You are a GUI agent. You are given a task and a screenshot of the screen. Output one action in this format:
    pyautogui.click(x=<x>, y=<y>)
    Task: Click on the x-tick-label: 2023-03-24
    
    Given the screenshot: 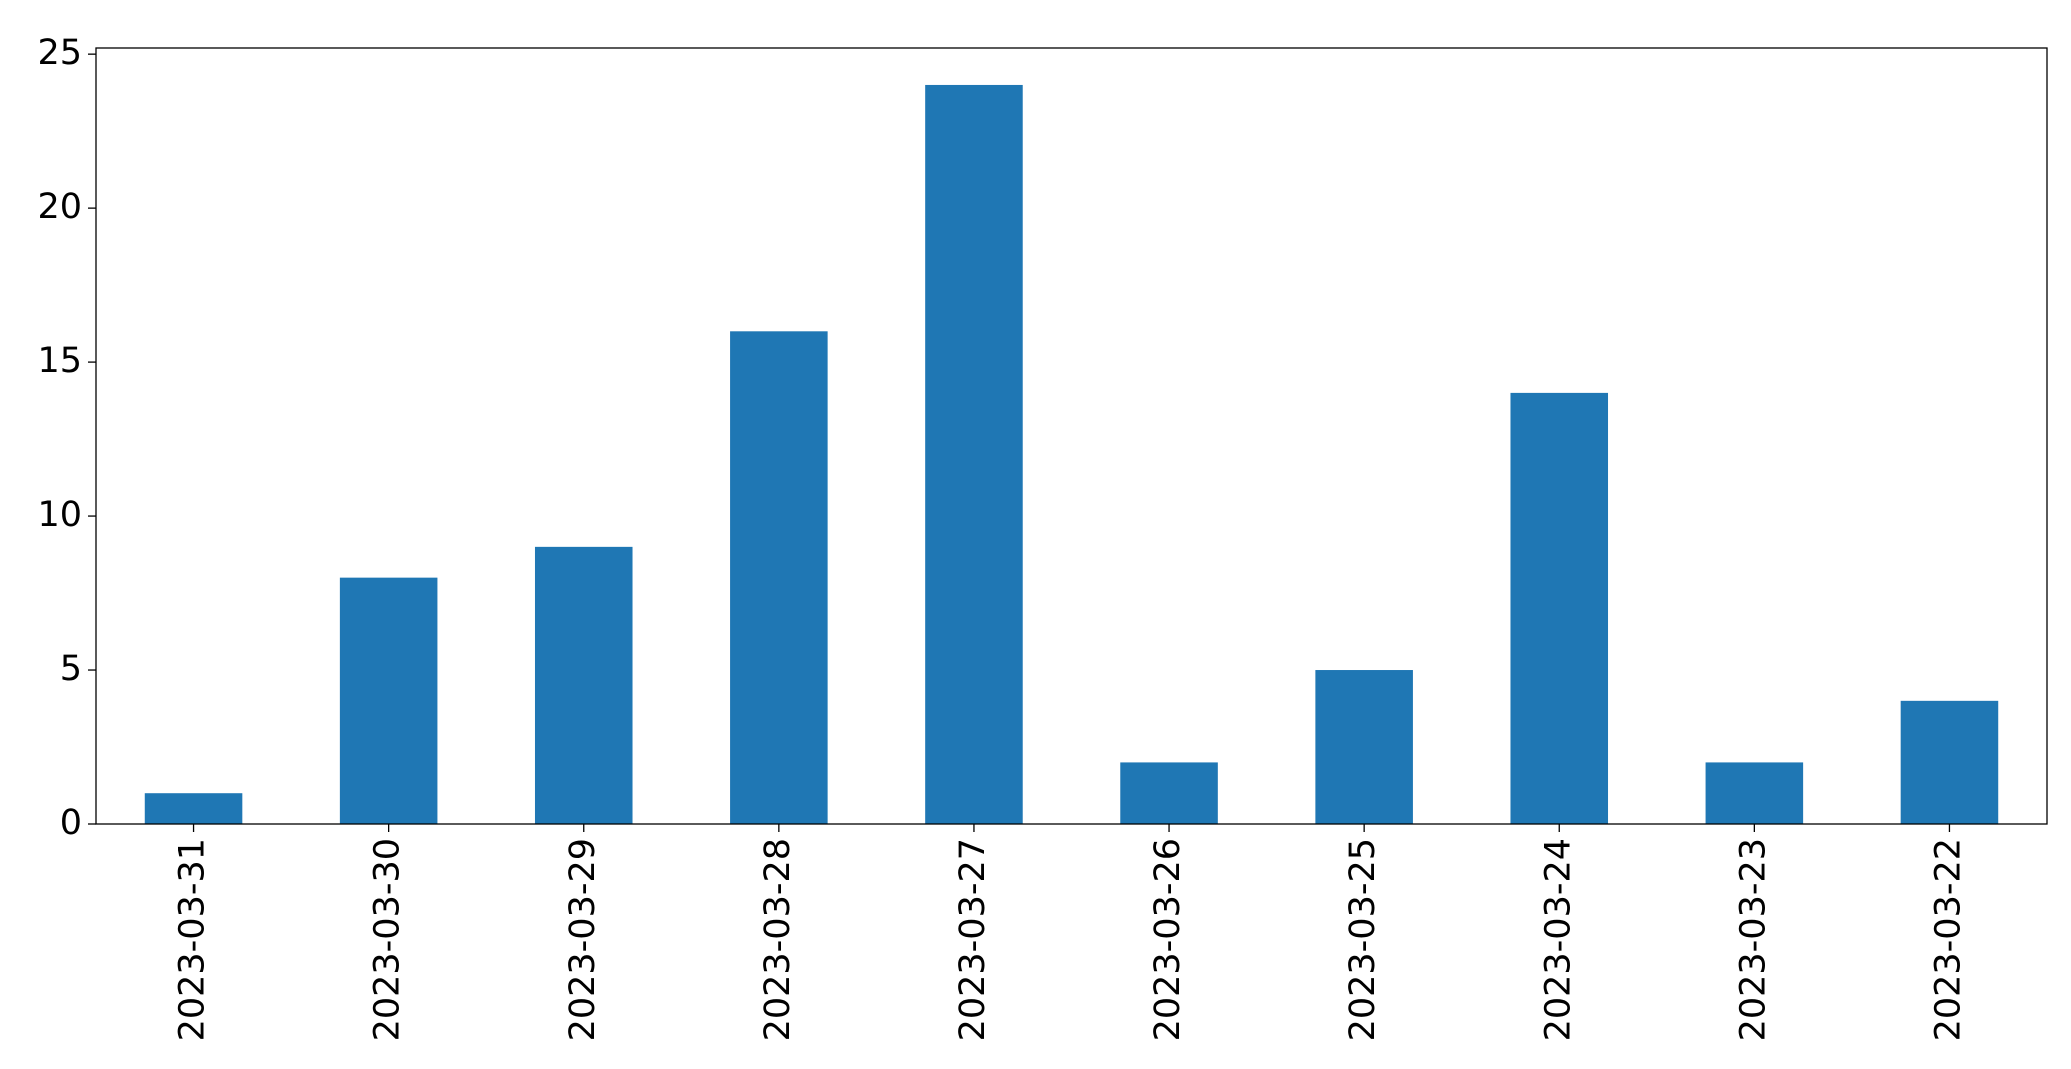 What is the action you would take?
    pyautogui.click(x=1558, y=939)
    